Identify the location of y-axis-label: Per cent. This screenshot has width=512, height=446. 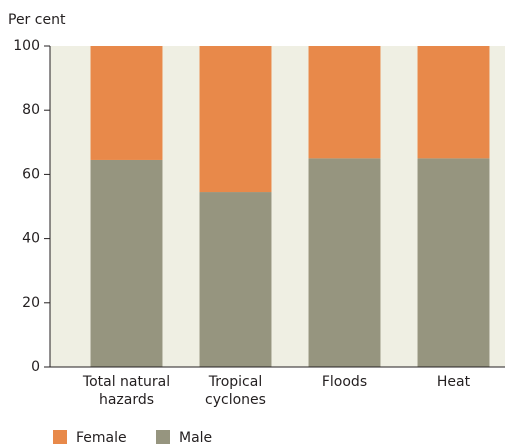
(37, 20).